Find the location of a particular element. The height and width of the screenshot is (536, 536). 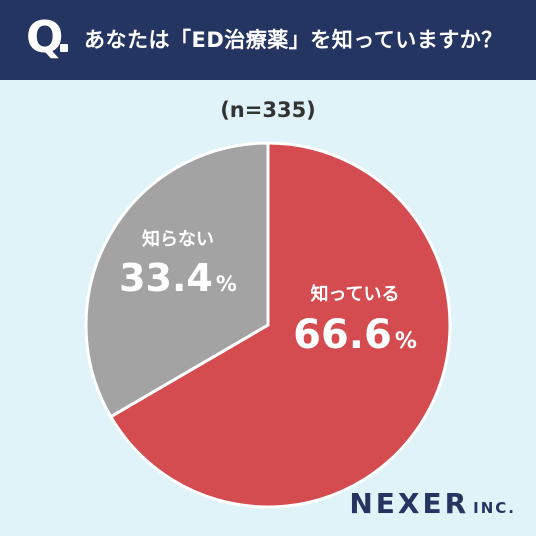

slice-value-dont-know: 33.4% is located at coordinates (178, 278).